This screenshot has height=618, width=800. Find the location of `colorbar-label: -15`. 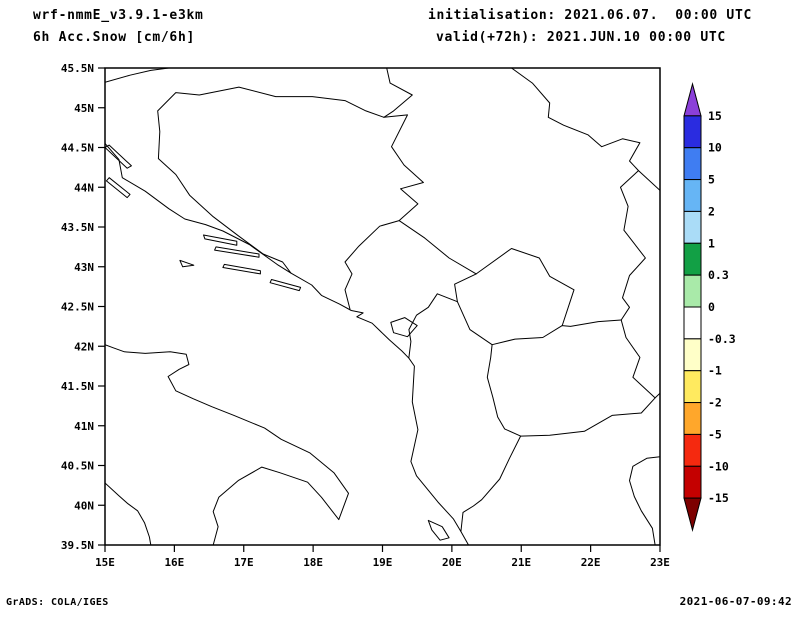

colorbar-label: -15 is located at coordinates (718, 498).